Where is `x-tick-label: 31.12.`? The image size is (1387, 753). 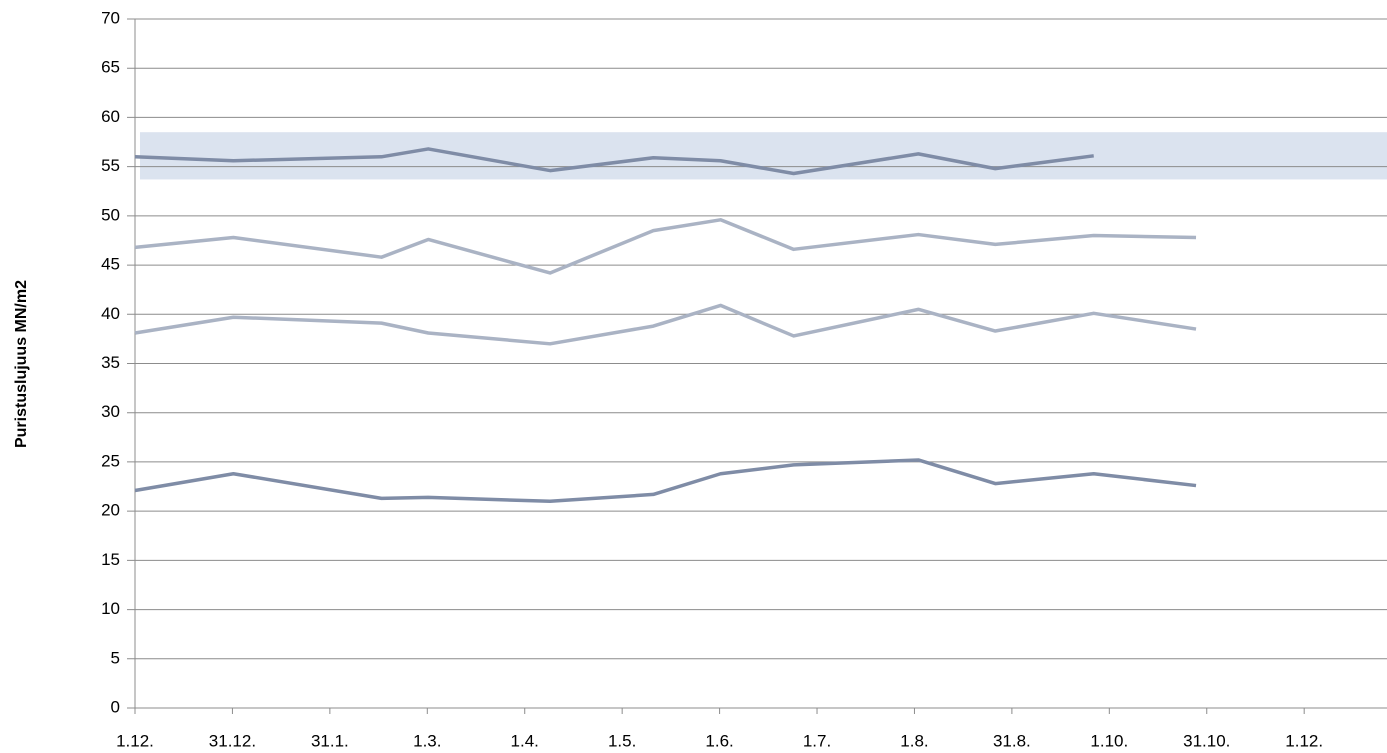
x-tick-label: 31.12. is located at coordinates (232, 740).